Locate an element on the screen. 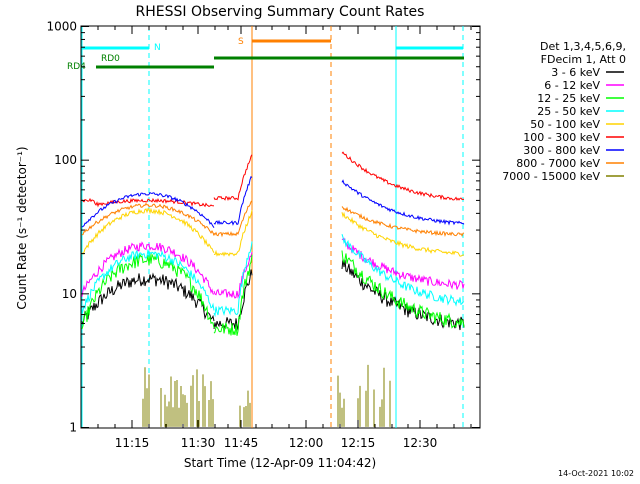  legend-entry: 100 - 300 keV is located at coordinates (561, 137).